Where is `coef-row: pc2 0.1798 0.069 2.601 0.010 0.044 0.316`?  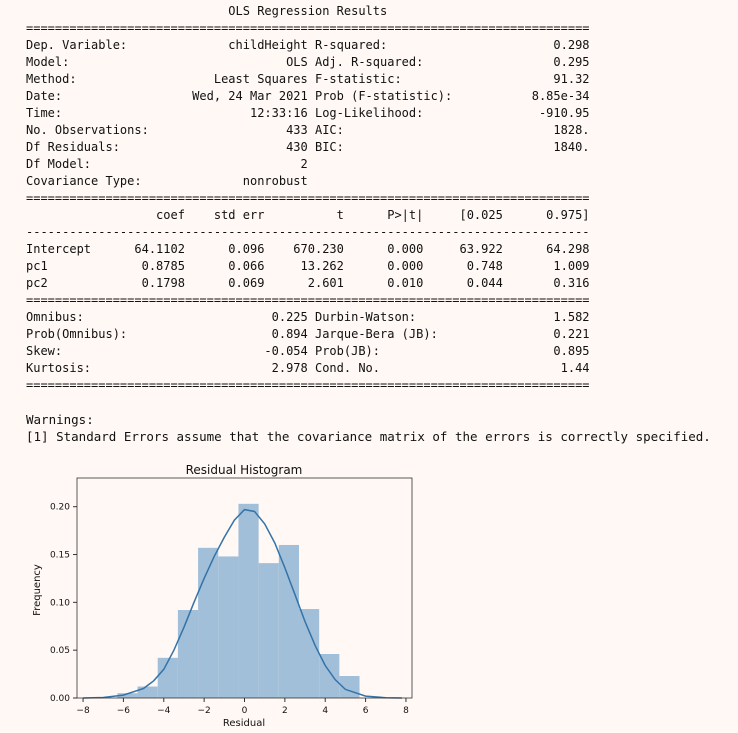 coef-row: pc2 0.1798 0.069 2.601 0.010 0.044 0.316 is located at coordinates (308, 283).